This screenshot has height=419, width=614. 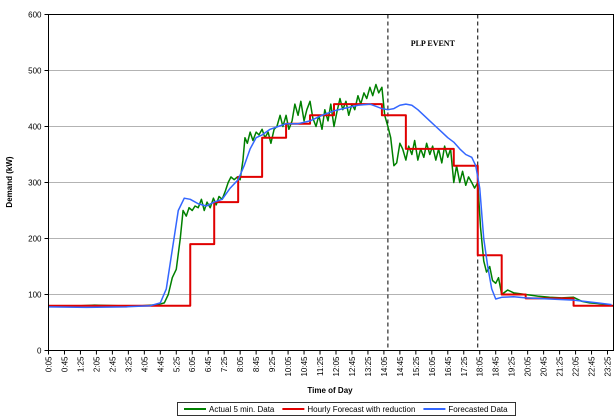 What do you see at coordinates (144, 364) in the screenshot?
I see `x-tick-label: 4:05` at bounding box center [144, 364].